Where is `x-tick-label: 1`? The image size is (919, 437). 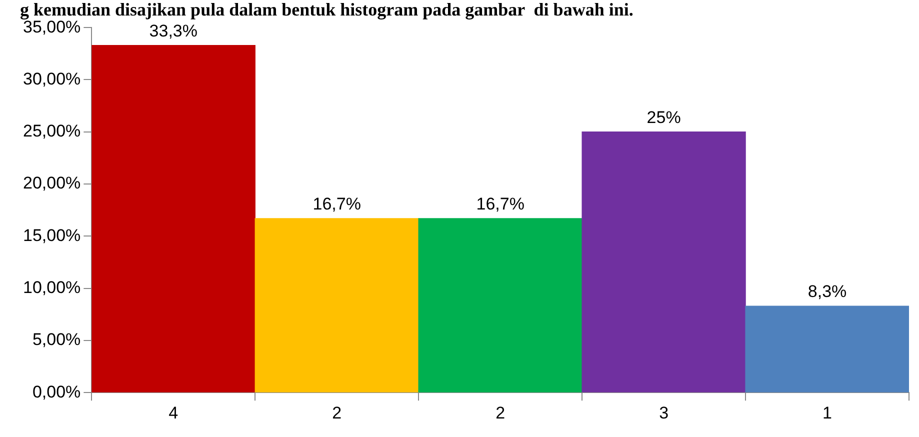
x-tick-label: 1 is located at coordinates (827, 412).